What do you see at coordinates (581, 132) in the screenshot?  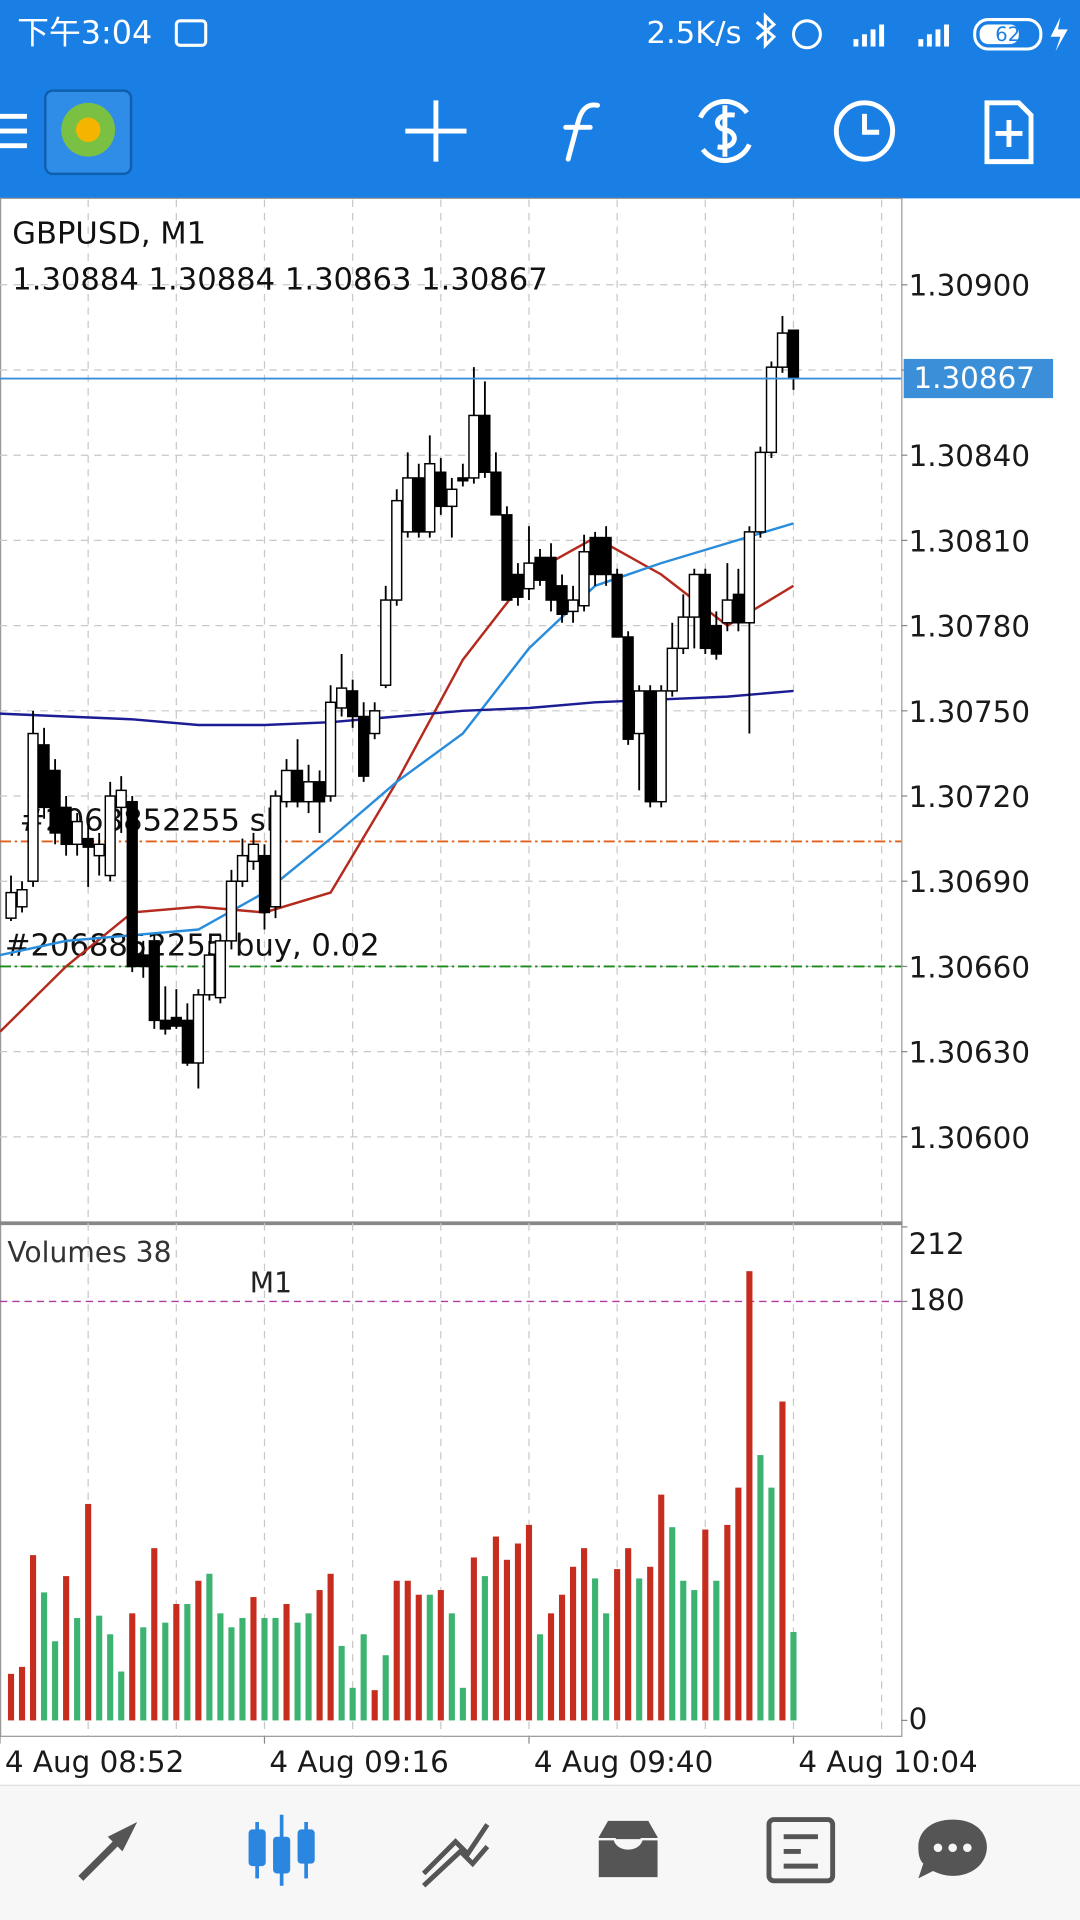 I see `indicators-button` at bounding box center [581, 132].